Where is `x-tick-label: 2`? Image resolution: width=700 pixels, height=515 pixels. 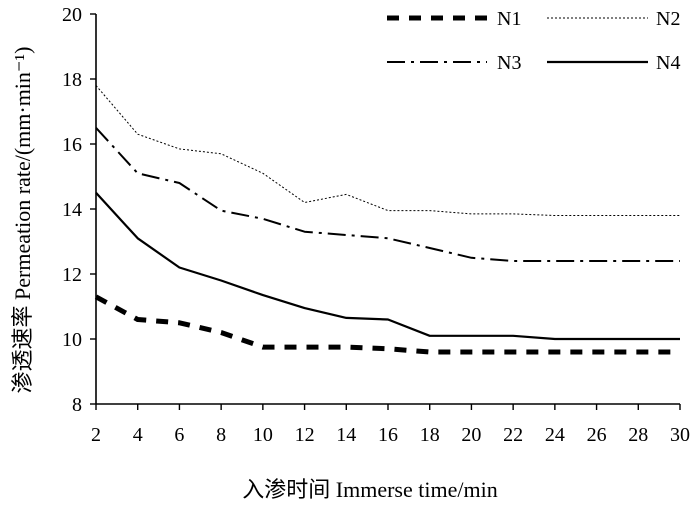 x-tick-label: 2 is located at coordinates (96, 435).